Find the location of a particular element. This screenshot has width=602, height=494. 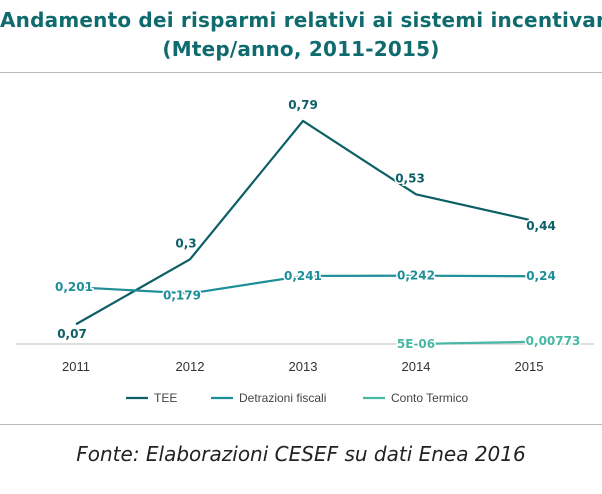

top-divider is located at coordinates (301, 72).